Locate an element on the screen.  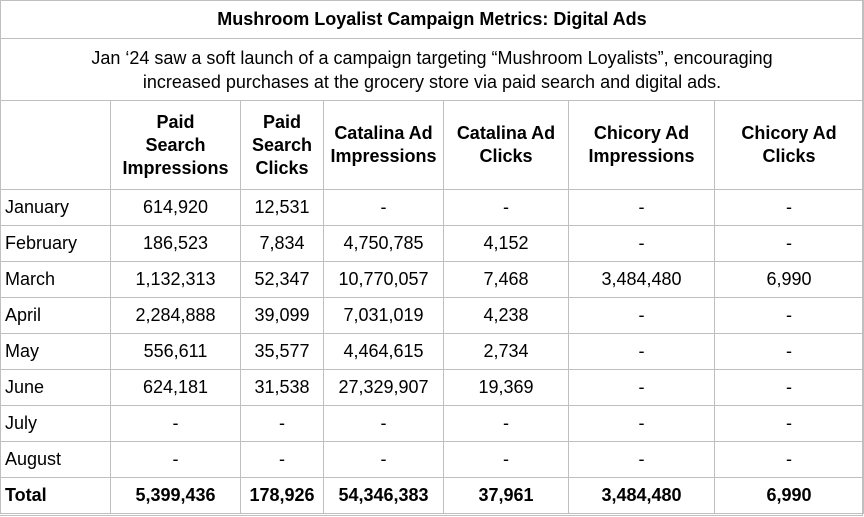
value-cell: 7,468 is located at coordinates (506, 279).